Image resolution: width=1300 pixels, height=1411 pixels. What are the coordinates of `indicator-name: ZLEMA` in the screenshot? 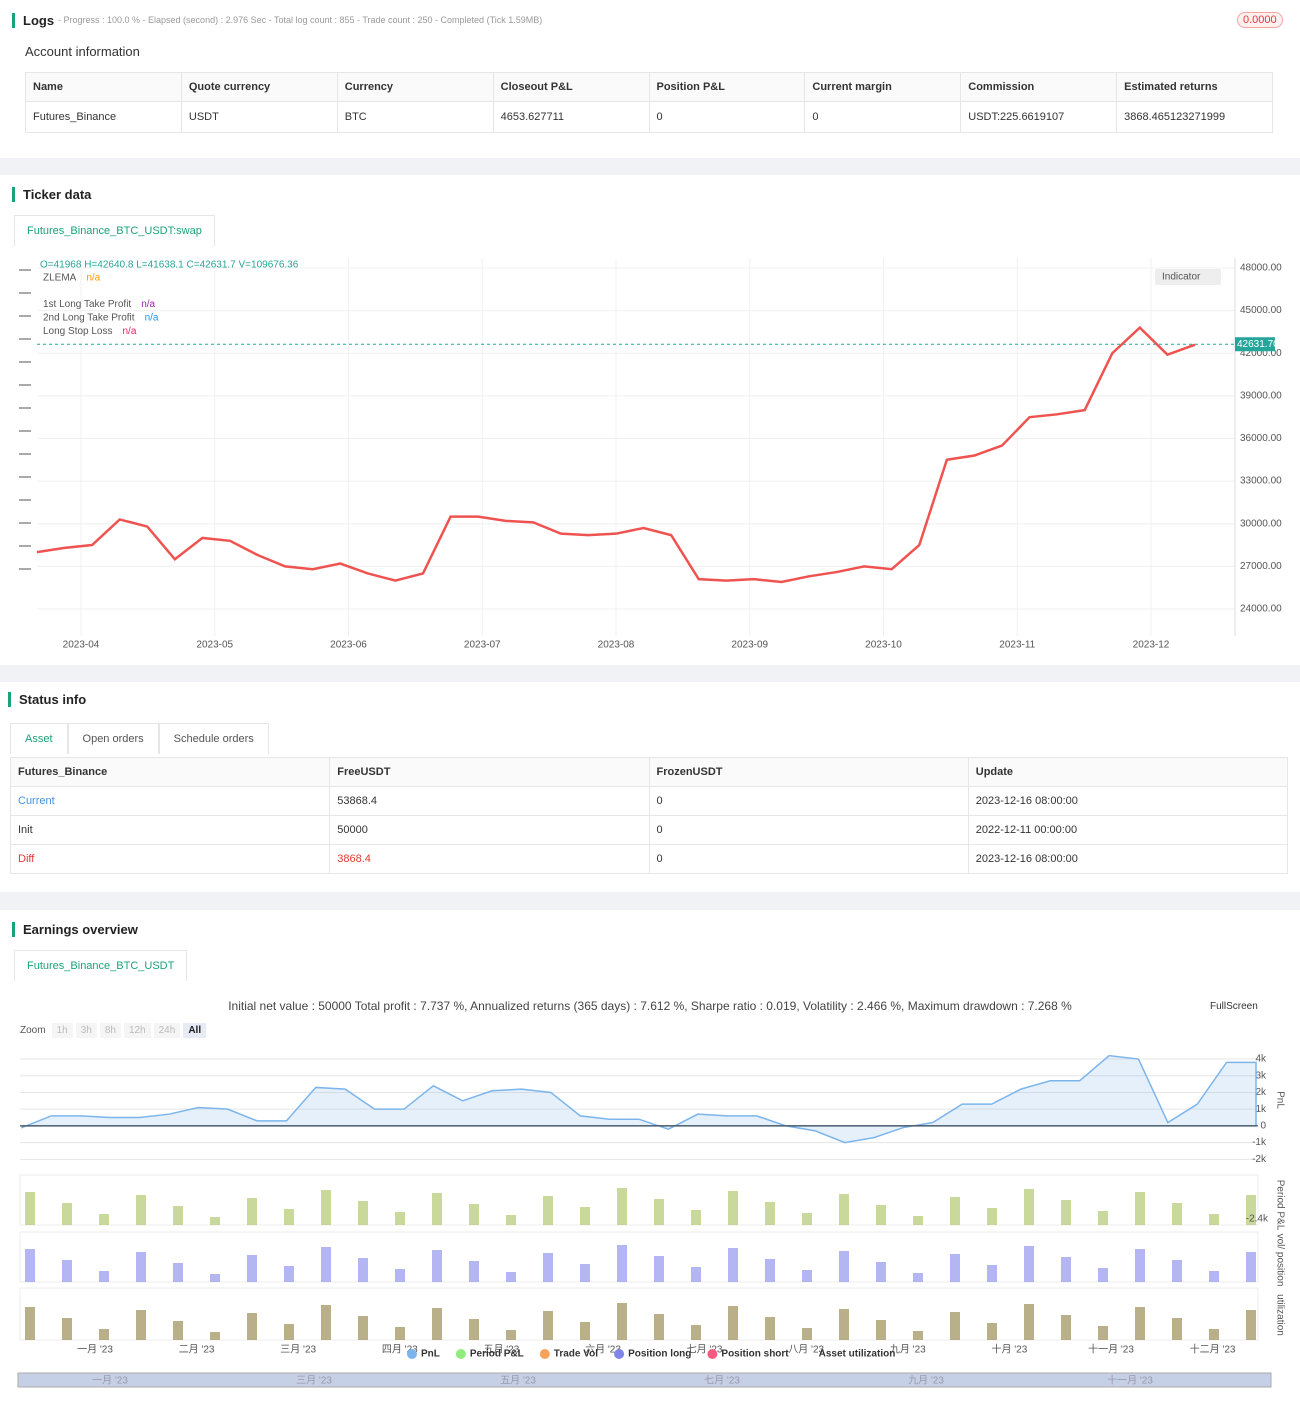 It's located at (60, 278).